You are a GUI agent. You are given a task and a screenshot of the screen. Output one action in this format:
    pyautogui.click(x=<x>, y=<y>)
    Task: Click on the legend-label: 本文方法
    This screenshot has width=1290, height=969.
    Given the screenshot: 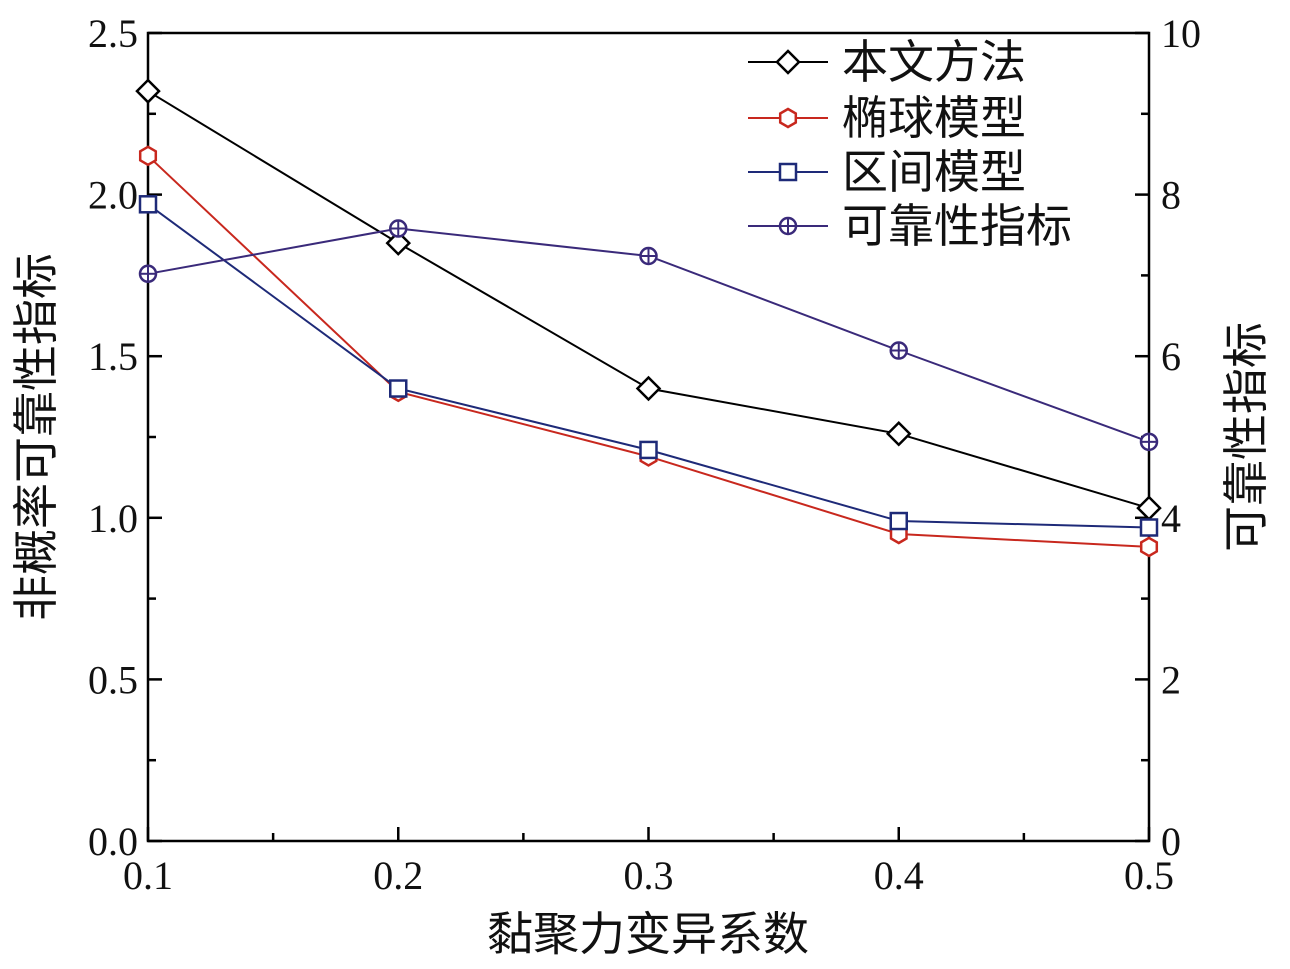 What is the action you would take?
    pyautogui.click(x=934, y=62)
    